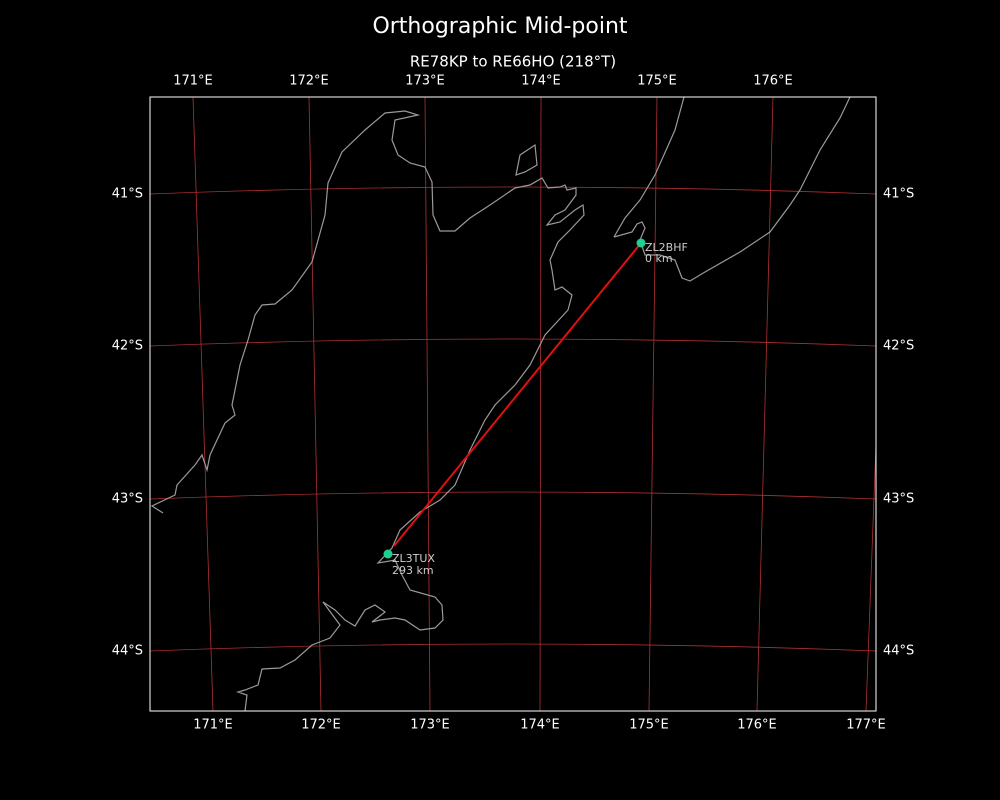  What do you see at coordinates (541, 81) in the screenshot?
I see `top-tick-label: 174°E` at bounding box center [541, 81].